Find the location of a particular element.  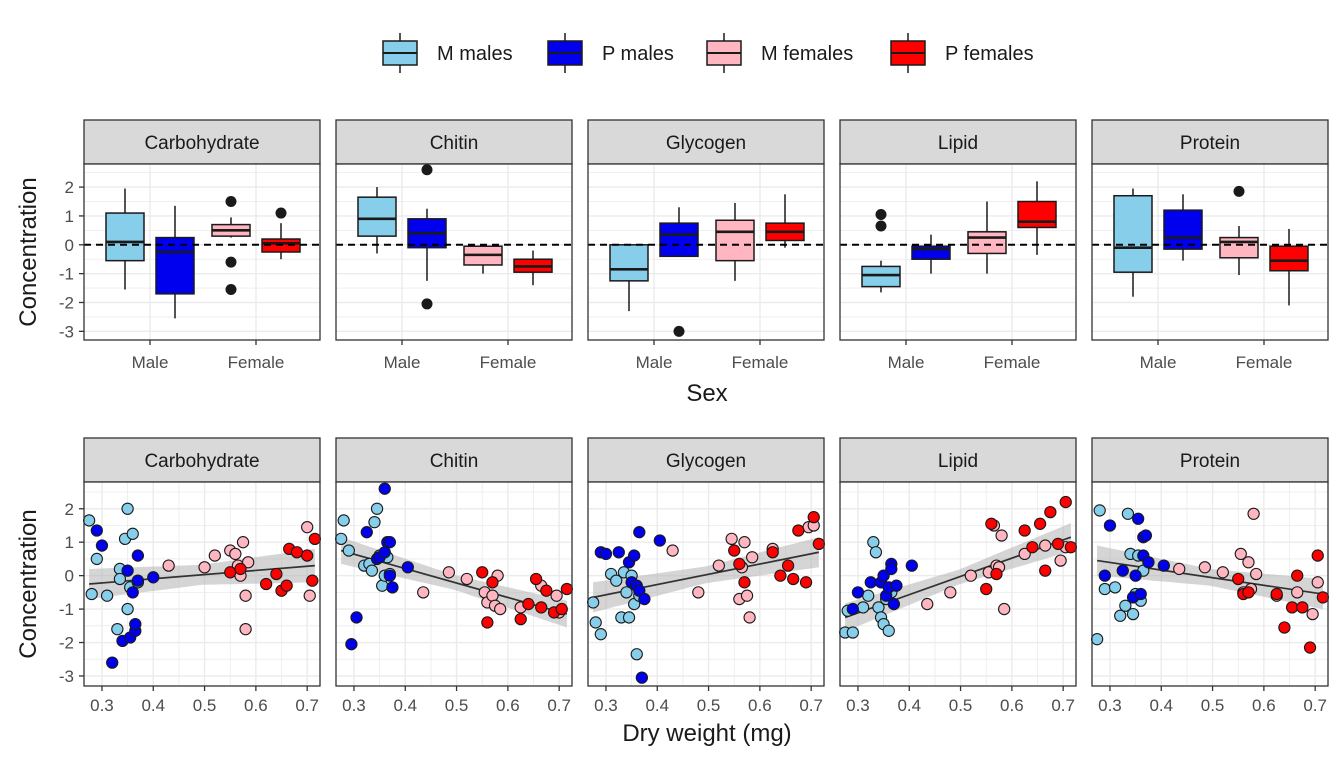

panel-background is located at coordinates (958, 252).